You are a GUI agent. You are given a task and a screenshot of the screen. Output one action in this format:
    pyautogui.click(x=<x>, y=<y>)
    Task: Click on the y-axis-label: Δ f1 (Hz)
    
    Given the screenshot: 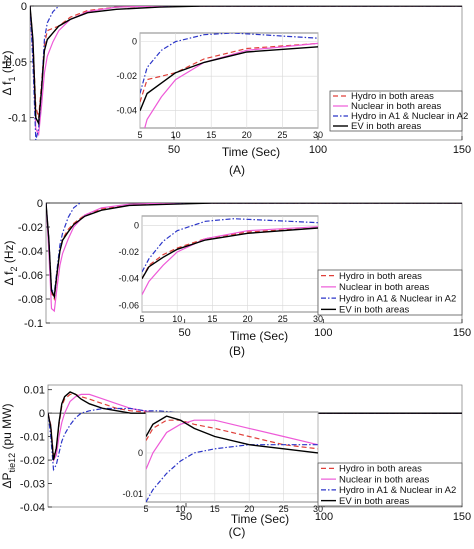 What is the action you would take?
    pyautogui.click(x=8, y=72)
    